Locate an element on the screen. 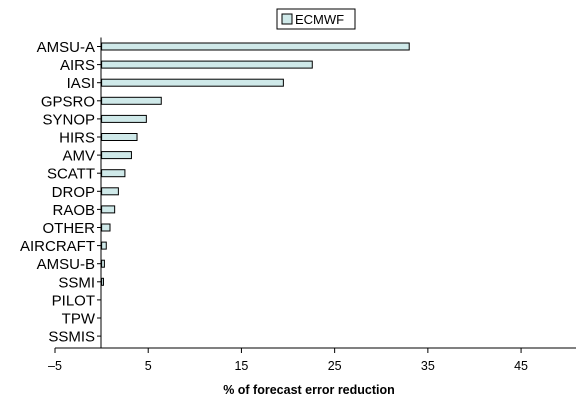  legend: ECMWF is located at coordinates (316, 19).